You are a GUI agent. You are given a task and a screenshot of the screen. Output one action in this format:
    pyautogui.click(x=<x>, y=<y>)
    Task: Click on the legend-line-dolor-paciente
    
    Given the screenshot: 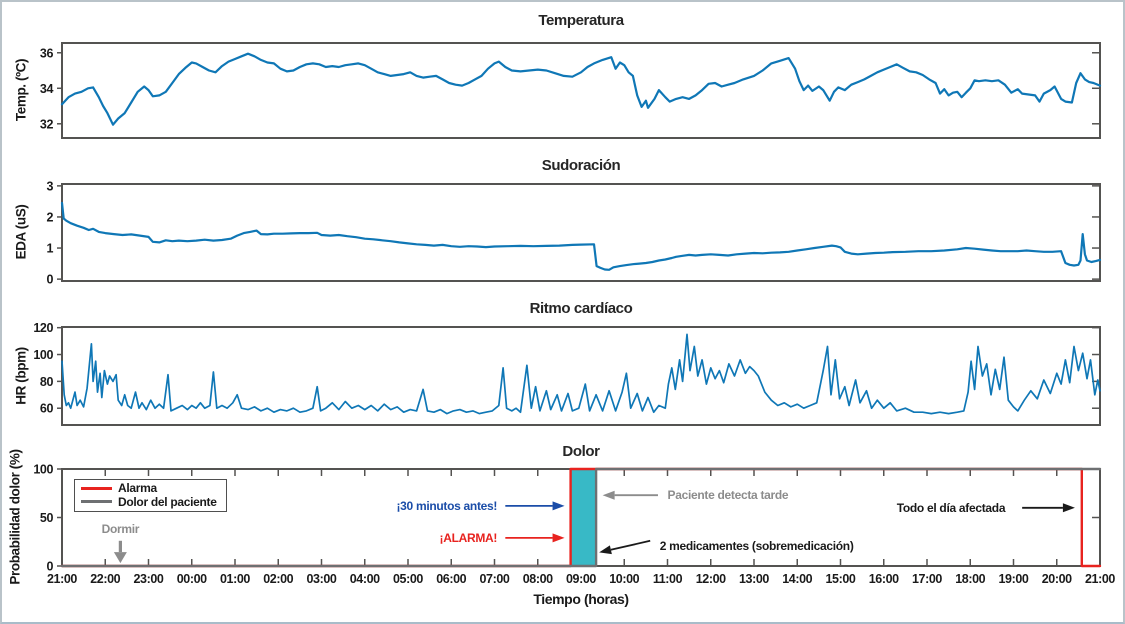 What is the action you would take?
    pyautogui.click(x=96, y=502)
    